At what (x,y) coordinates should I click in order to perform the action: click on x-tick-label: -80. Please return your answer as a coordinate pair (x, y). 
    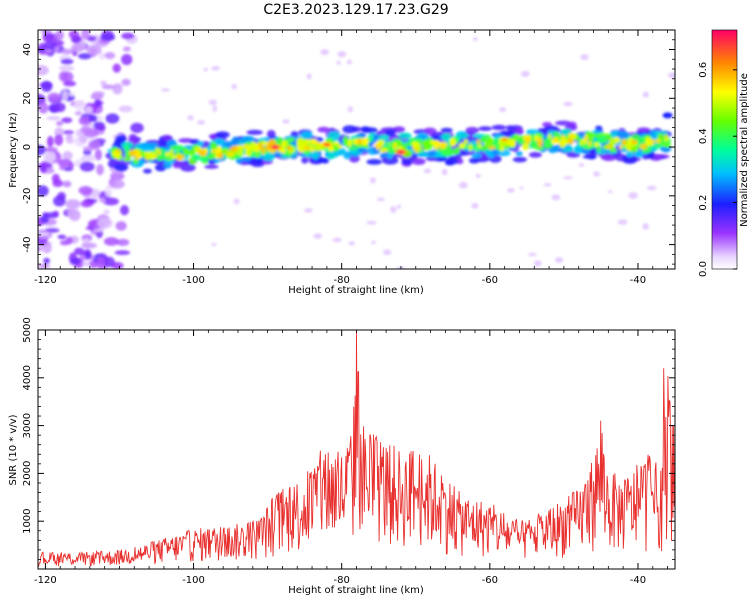
    Looking at the image, I should click on (342, 580).